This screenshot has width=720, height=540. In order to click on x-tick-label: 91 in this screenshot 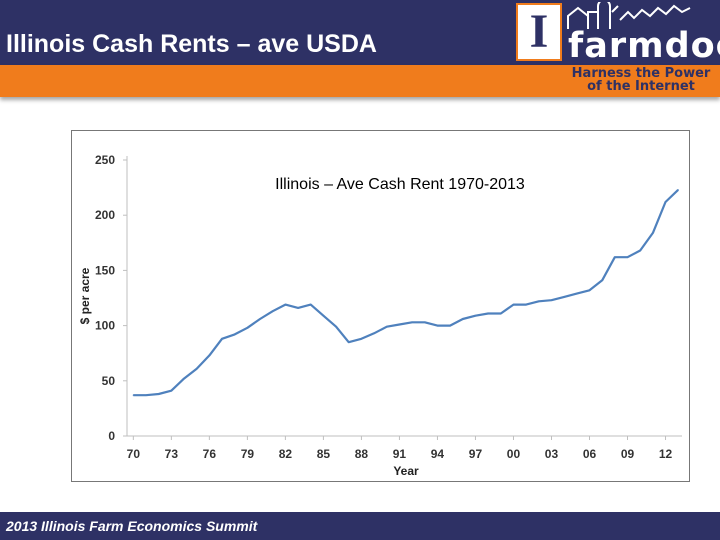, I will do `click(400, 454)`.